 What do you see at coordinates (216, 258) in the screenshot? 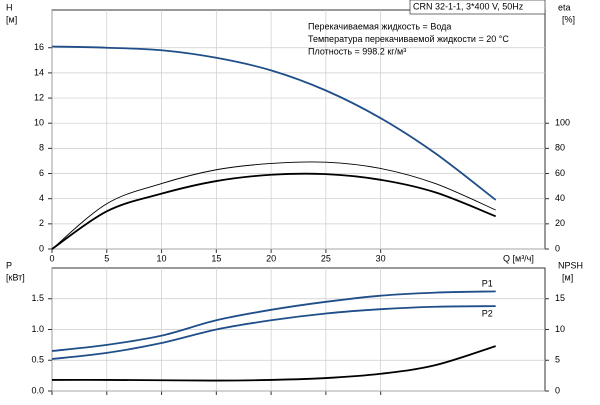
I see `x-tick-label: 15` at bounding box center [216, 258].